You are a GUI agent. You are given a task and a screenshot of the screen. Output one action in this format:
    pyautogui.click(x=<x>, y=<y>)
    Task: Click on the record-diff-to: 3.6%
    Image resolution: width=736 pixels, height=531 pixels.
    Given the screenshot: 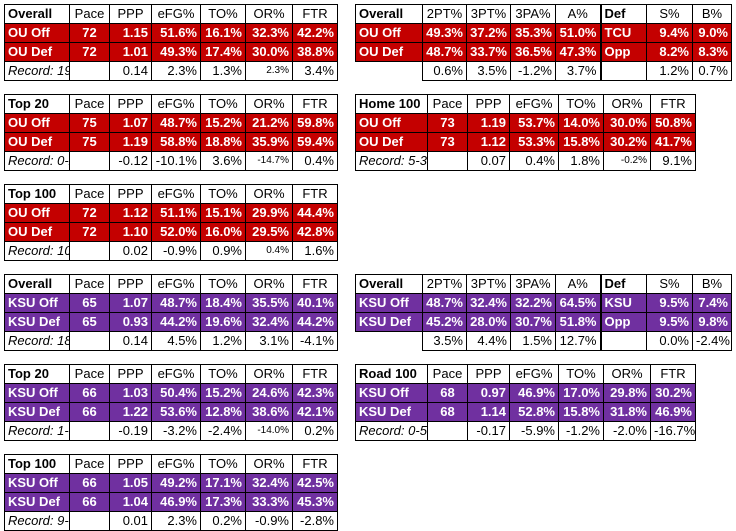 What is the action you would take?
    pyautogui.click(x=223, y=161)
    